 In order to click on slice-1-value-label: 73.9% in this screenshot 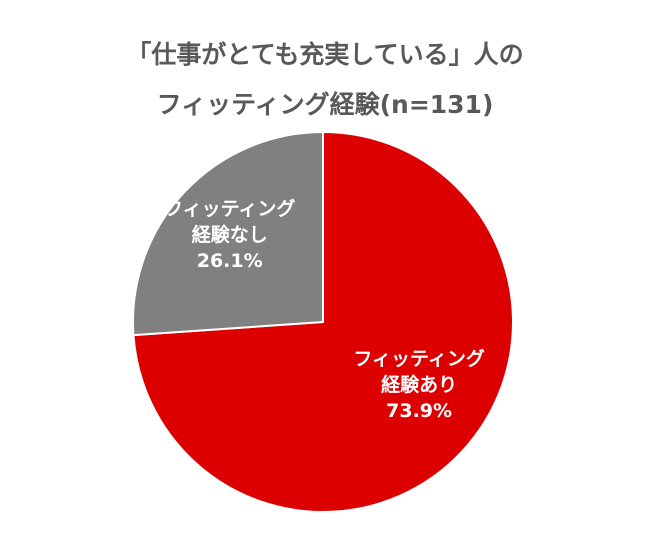, I will do `click(419, 411)`.